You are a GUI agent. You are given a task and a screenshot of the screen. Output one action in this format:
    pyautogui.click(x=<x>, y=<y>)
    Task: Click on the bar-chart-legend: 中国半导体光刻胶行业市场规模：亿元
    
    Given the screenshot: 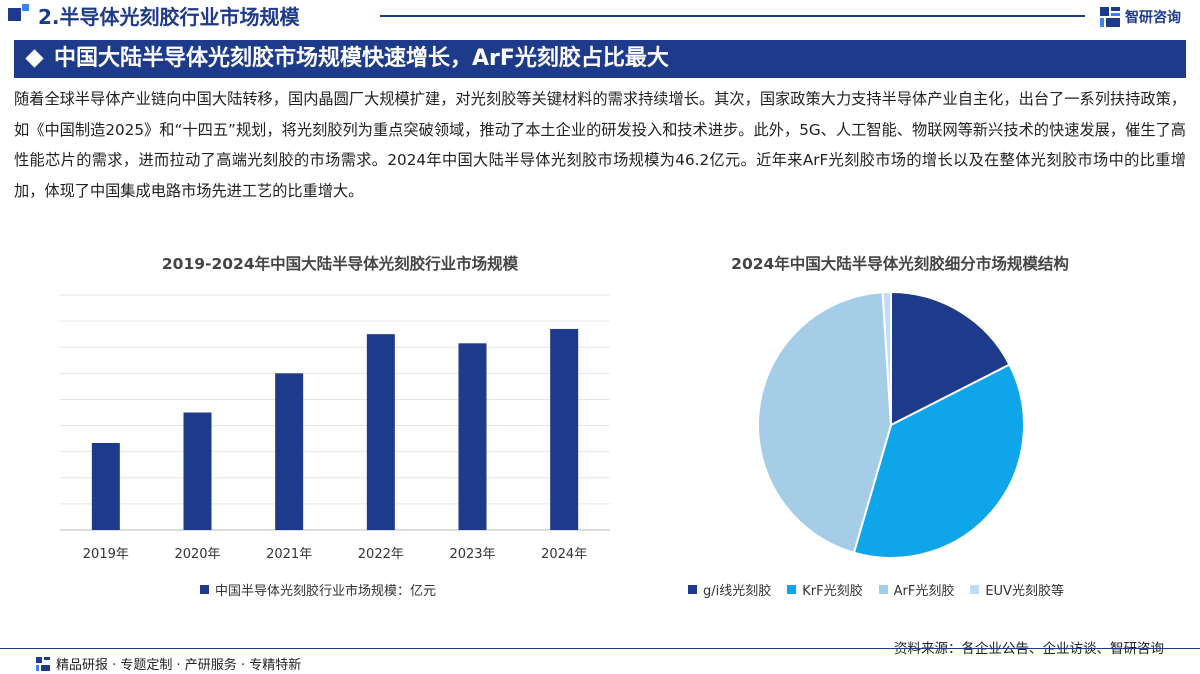 What is the action you would take?
    pyautogui.click(x=318, y=589)
    